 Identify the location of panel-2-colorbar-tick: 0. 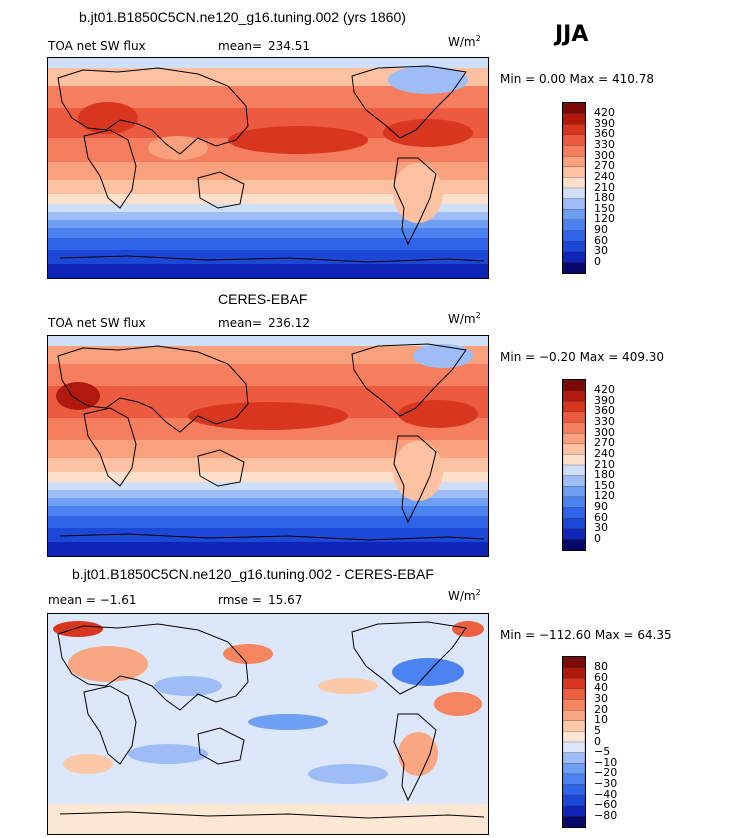
(597, 538).